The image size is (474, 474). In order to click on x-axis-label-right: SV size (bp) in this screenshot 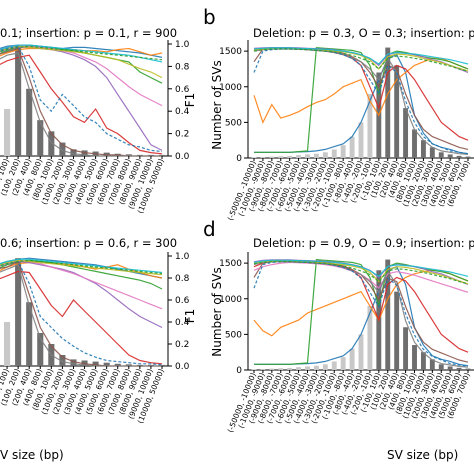, I will do `click(422, 455)`.